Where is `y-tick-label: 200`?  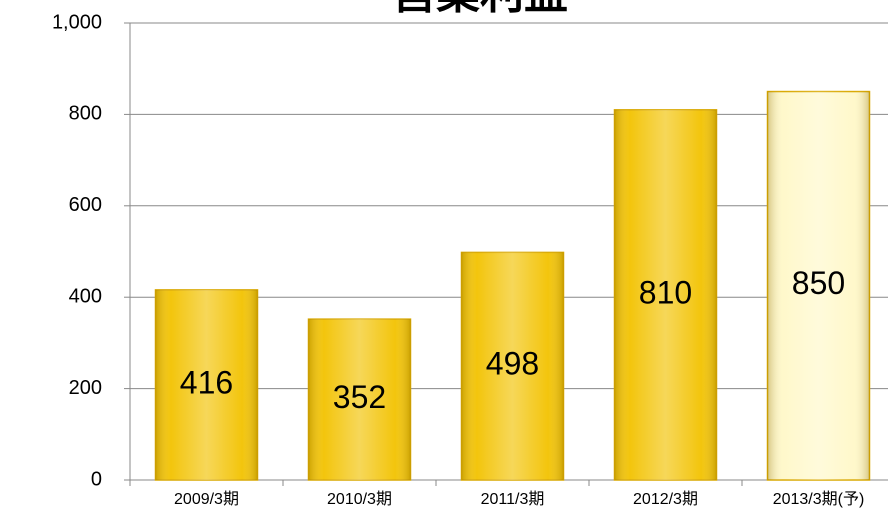 y-tick-label: 200 is located at coordinates (85, 388).